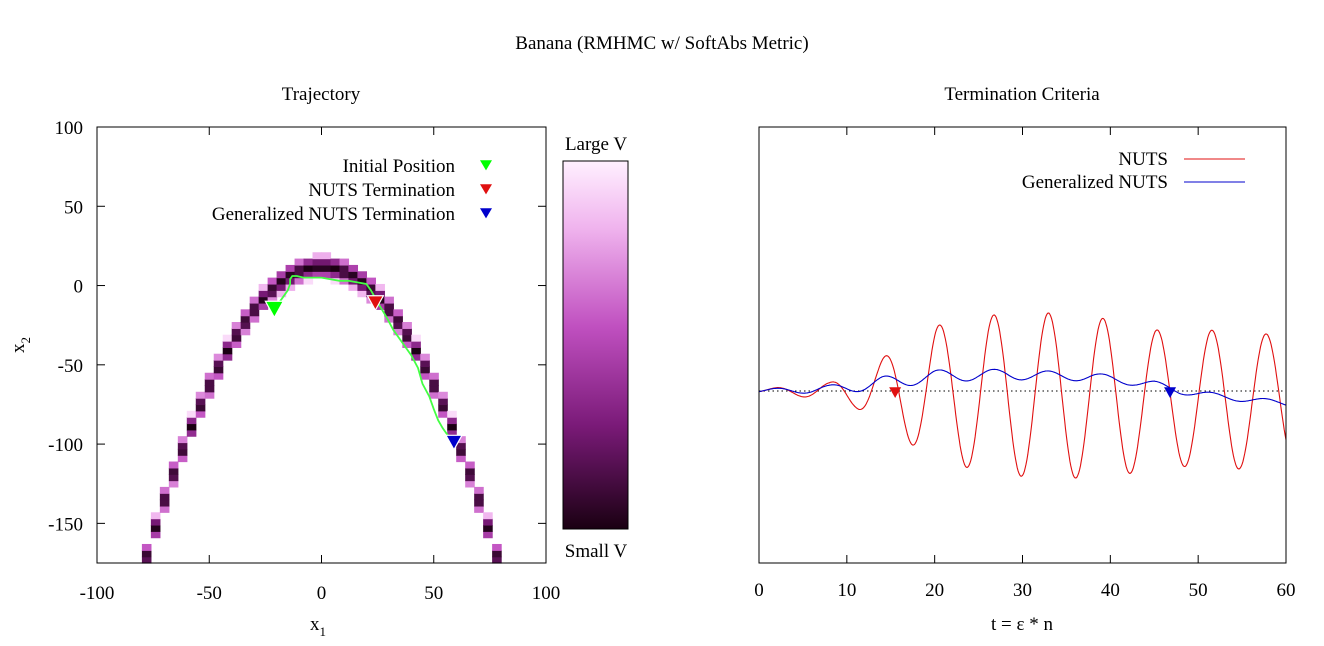 Image resolution: width=1324 pixels, height=646 pixels. What do you see at coordinates (1022, 94) in the screenshot?
I see `termination-title: Termination Criteria` at bounding box center [1022, 94].